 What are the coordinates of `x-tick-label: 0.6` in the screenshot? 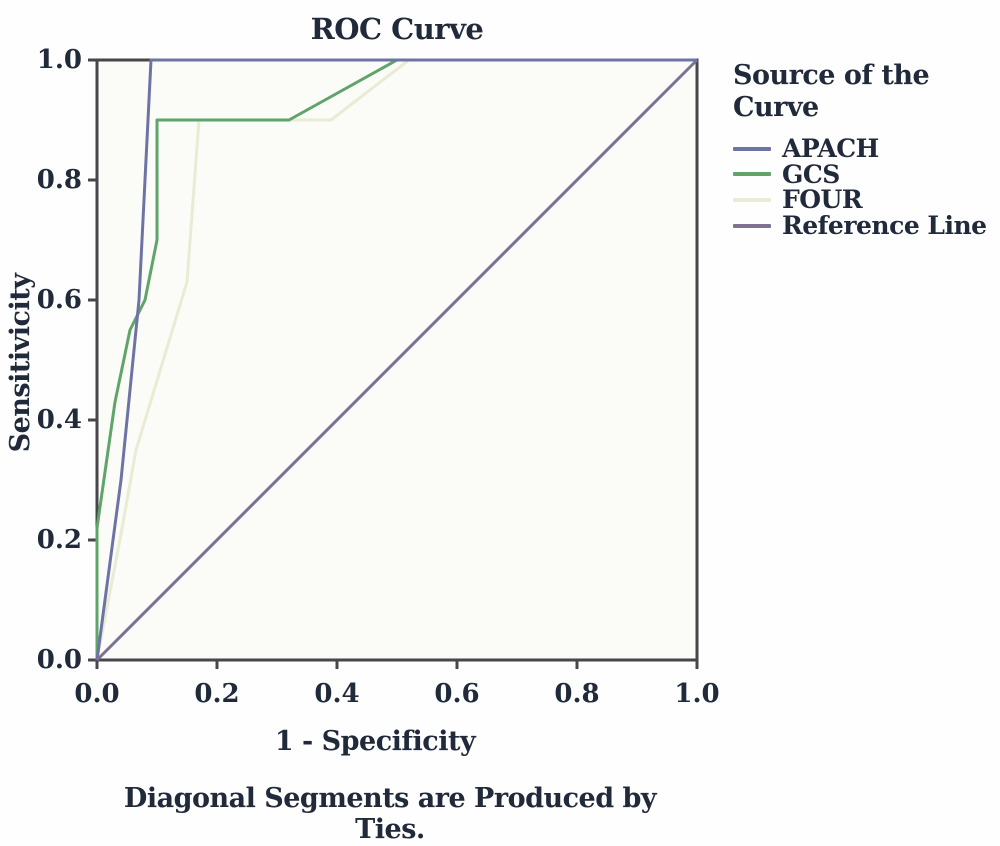 It's located at (457, 694).